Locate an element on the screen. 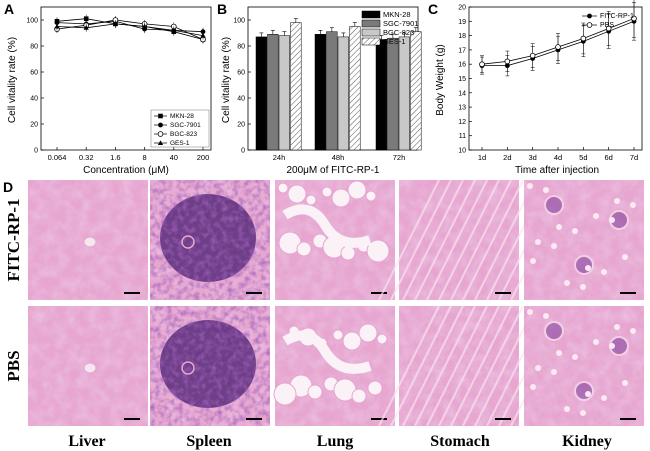 The height and width of the screenshot is (451, 650). column-label-spleen: Spleen is located at coordinates (208, 441).